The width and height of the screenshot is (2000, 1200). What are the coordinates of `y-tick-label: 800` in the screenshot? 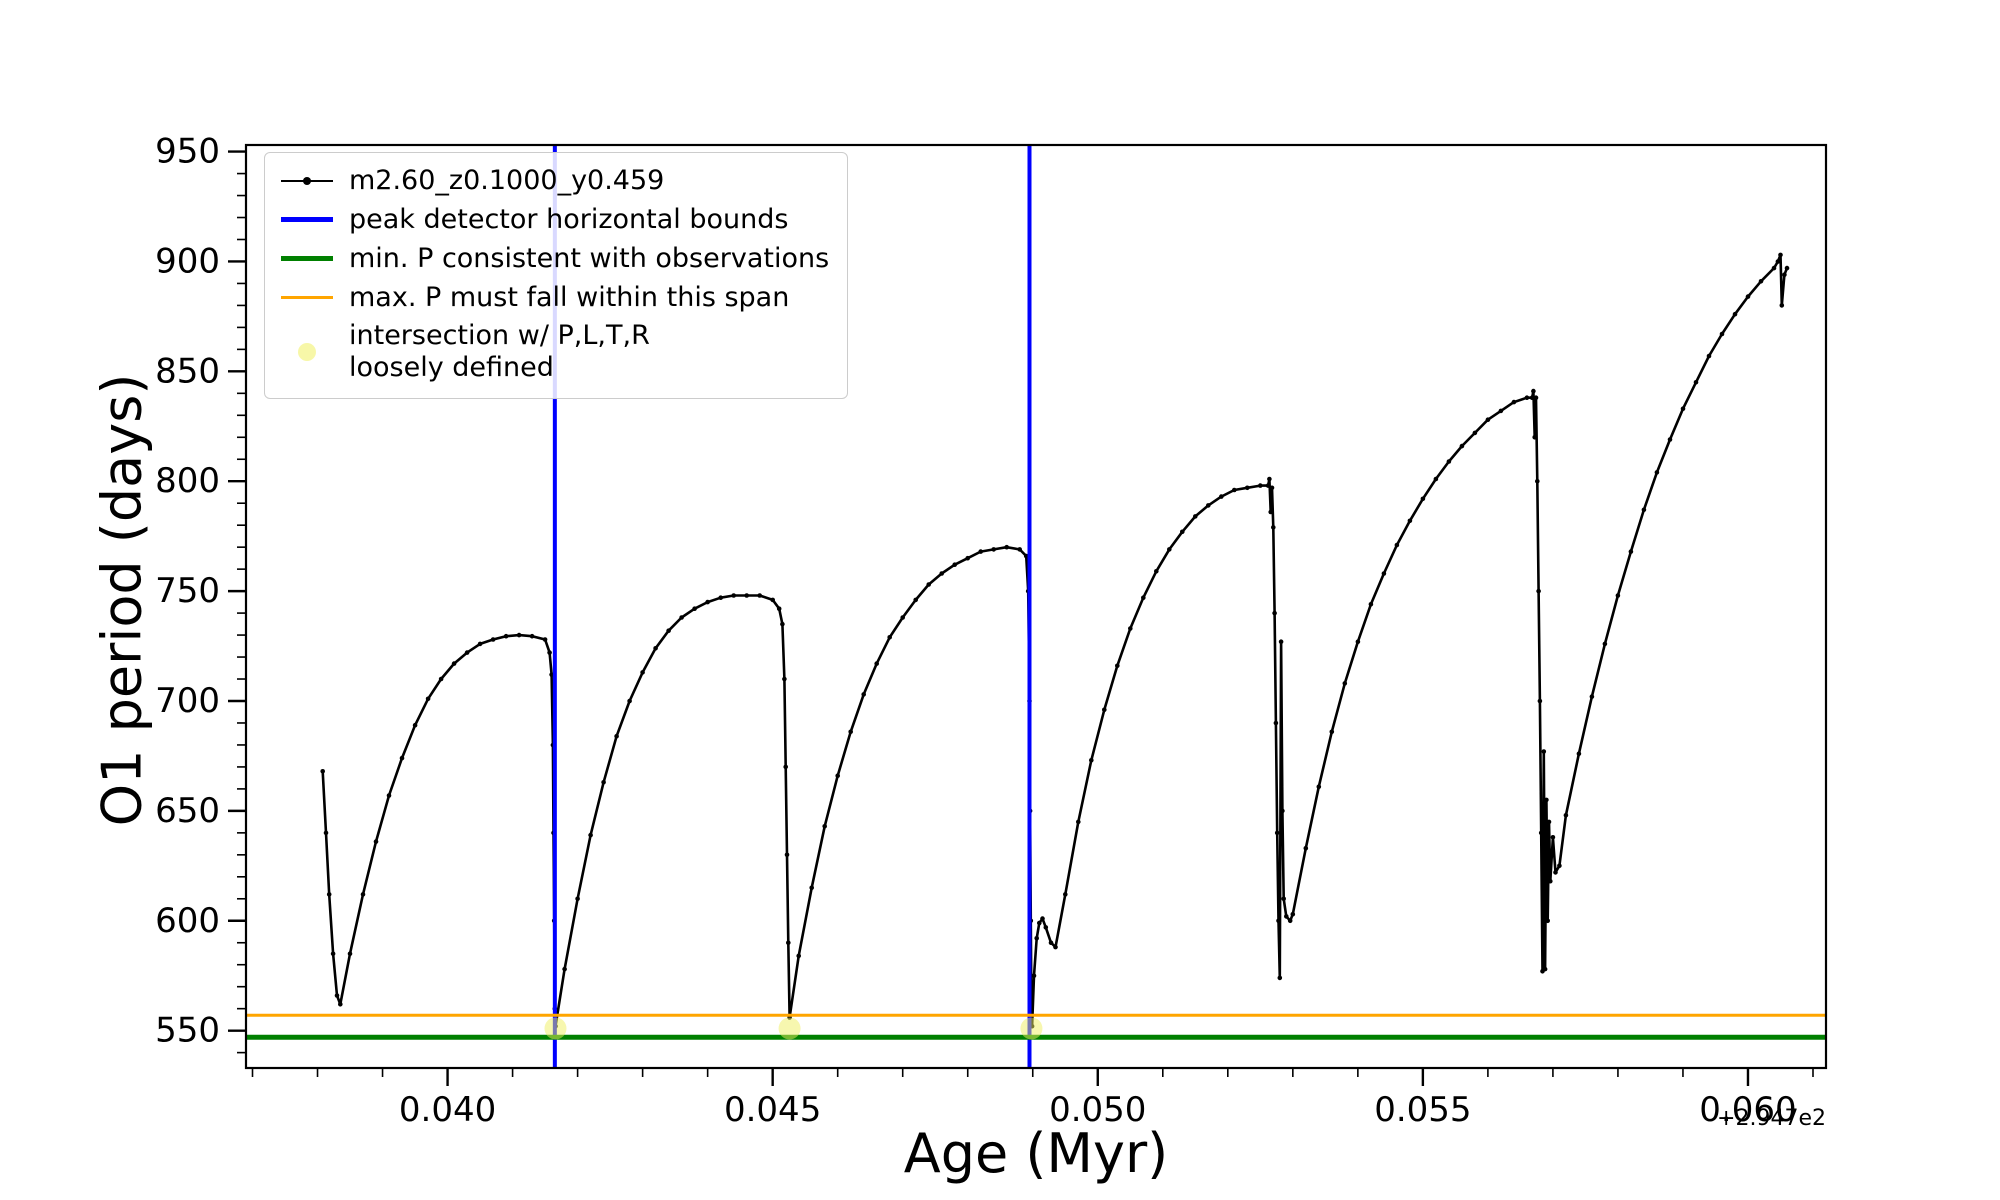 It's located at (187, 481).